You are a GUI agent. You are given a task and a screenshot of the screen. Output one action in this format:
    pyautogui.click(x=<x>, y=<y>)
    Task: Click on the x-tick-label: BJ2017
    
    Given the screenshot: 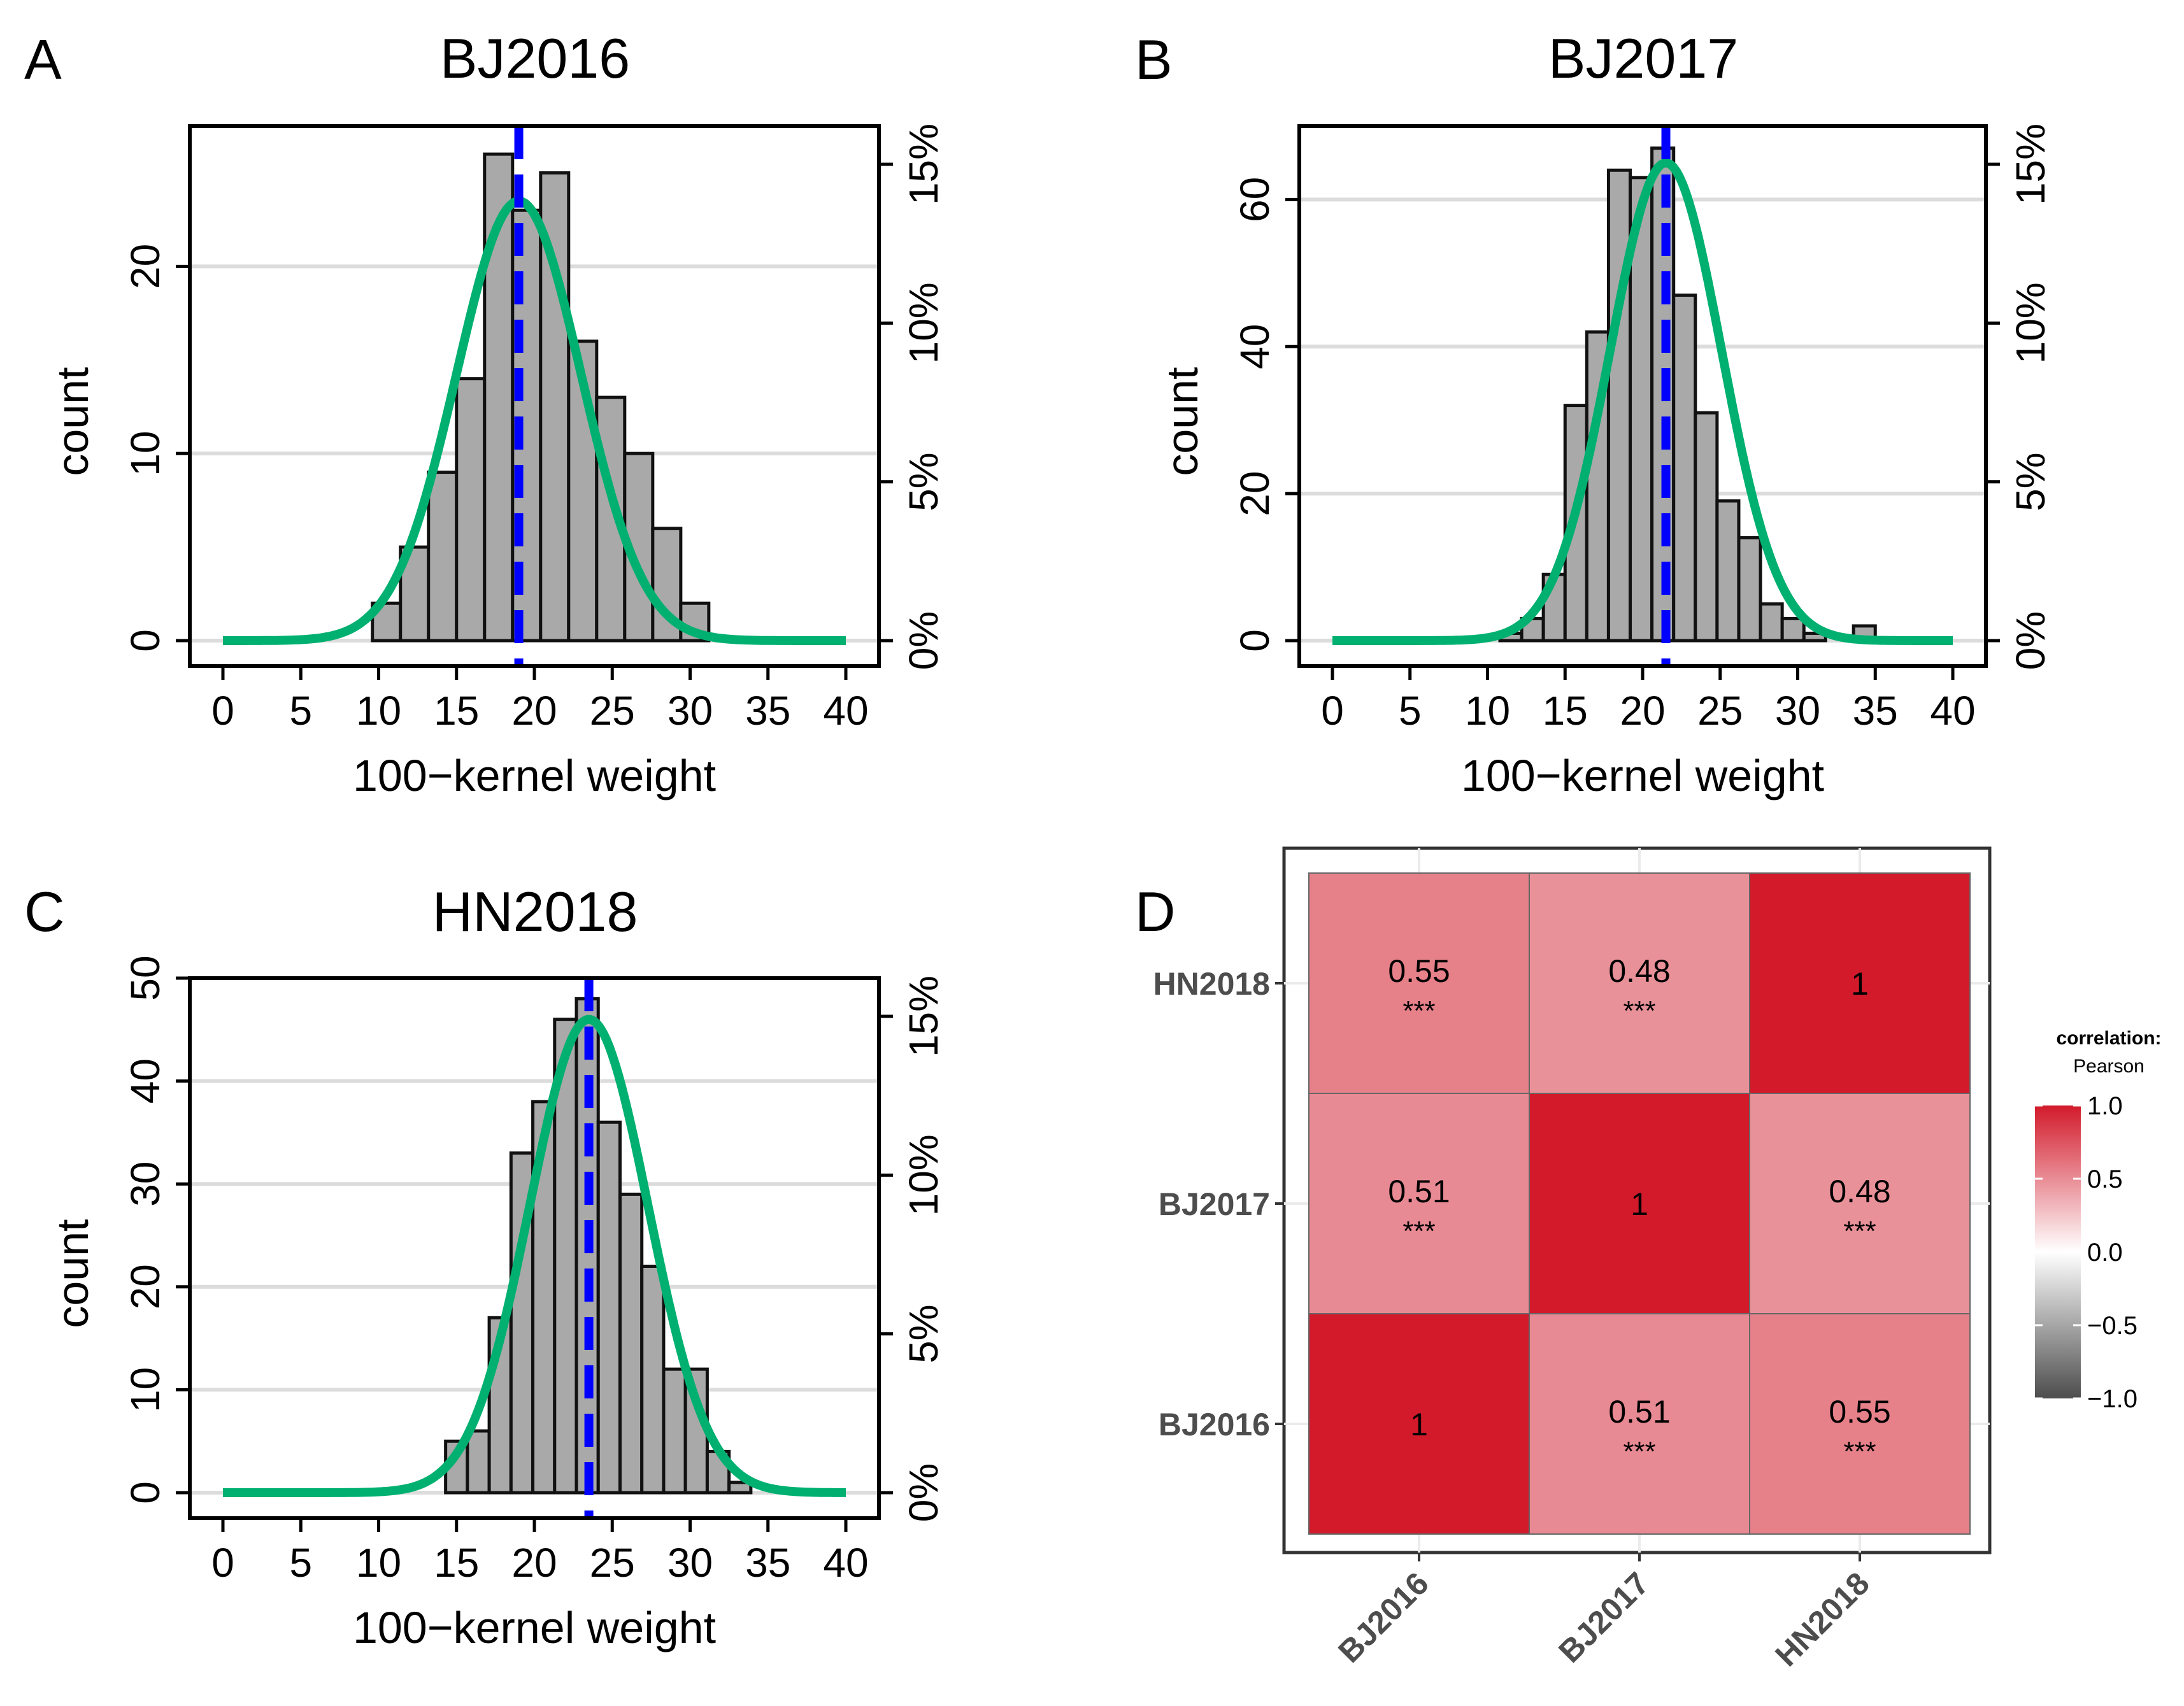 What is the action you would take?
    pyautogui.click(x=1603, y=1617)
    